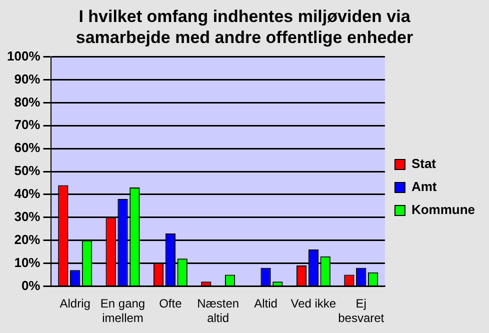  Describe the element at coordinates (443, 210) in the screenshot. I see `legend-label: Kommune` at that location.